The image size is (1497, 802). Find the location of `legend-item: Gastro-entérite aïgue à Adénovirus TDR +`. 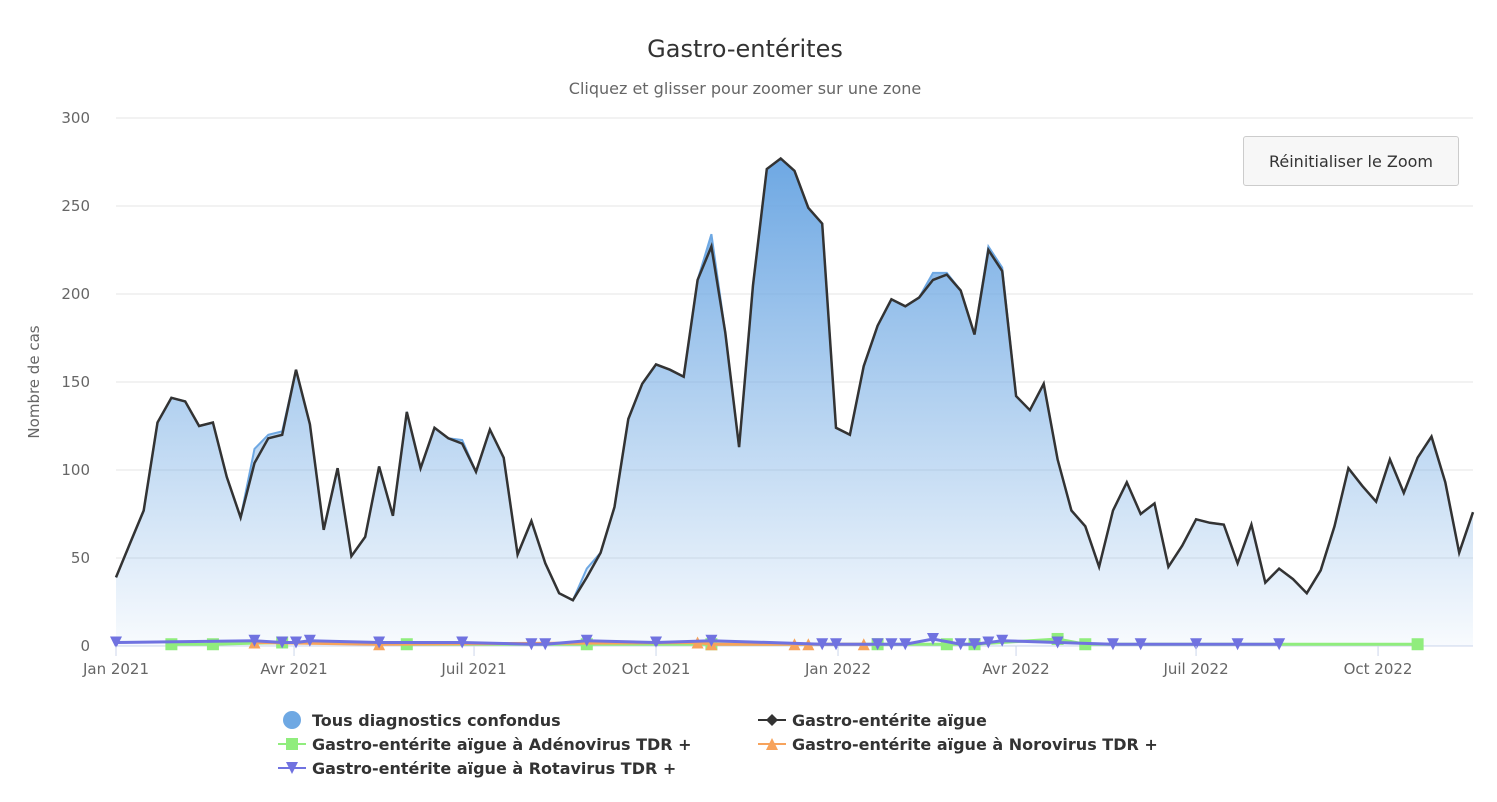

legend-item: Gastro-entérite aïgue à Adénovirus TDR + is located at coordinates (485, 744).